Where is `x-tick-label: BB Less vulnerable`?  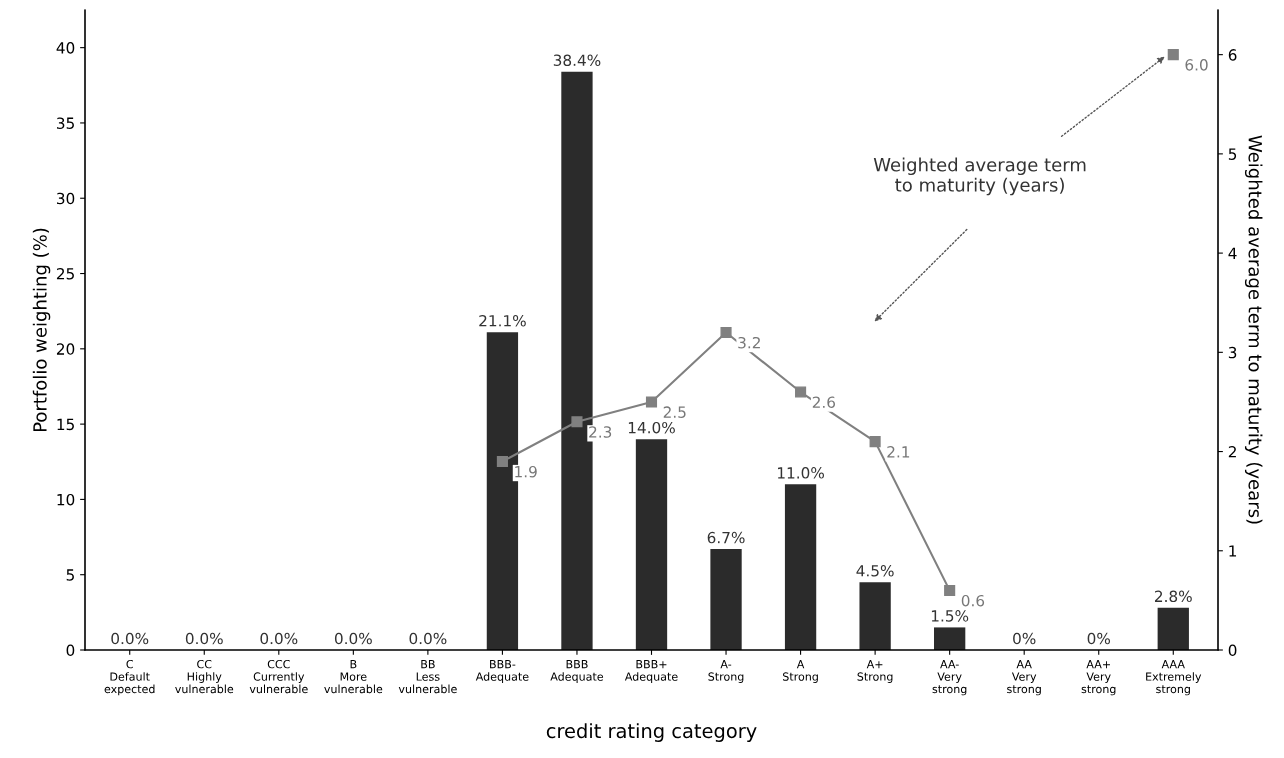
x-tick-label: BB Less vulnerable is located at coordinates (427, 677).